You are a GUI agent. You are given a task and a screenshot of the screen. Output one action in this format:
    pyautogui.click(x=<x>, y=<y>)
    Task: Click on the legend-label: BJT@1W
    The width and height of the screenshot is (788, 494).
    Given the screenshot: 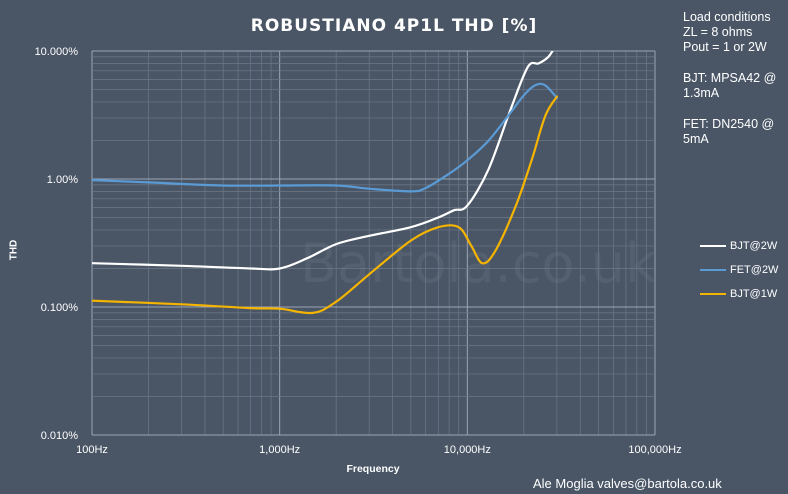 What is the action you would take?
    pyautogui.click(x=754, y=294)
    